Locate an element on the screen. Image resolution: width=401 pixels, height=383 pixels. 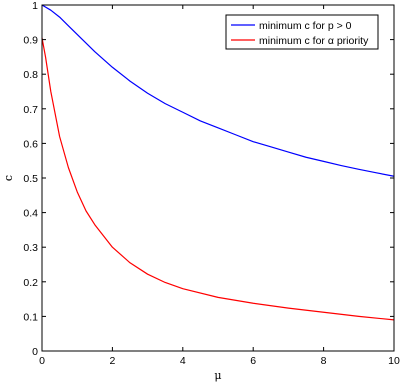
y-tick-label: 0.2 is located at coordinates (30, 283).